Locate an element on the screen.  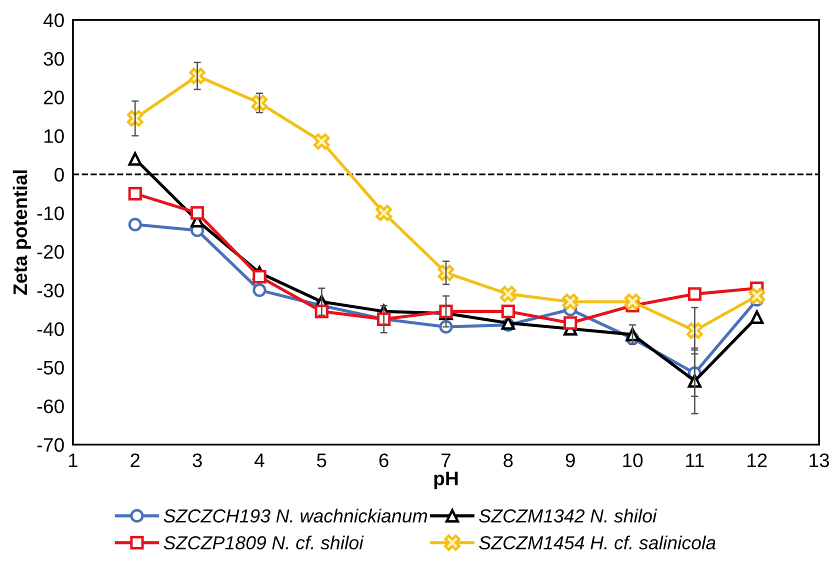
x-tick-label: 13 is located at coordinates (819, 460).